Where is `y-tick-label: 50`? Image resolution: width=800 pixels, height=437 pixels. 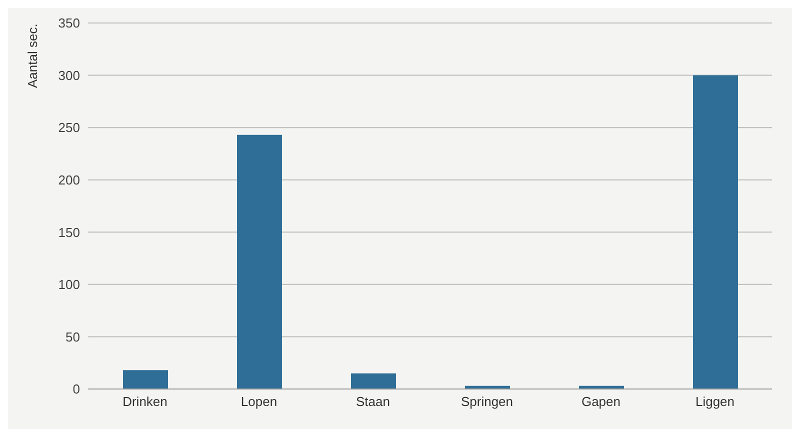
y-tick-label: 50 is located at coordinates (73, 336).